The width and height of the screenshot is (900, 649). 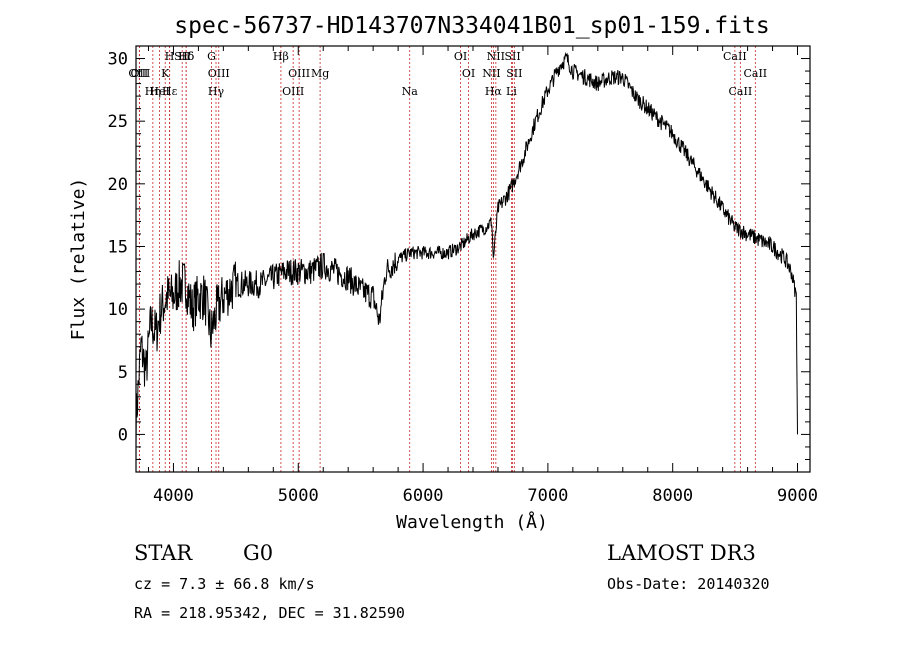 I want to click on y-tick-label: 20, so click(x=118, y=185).